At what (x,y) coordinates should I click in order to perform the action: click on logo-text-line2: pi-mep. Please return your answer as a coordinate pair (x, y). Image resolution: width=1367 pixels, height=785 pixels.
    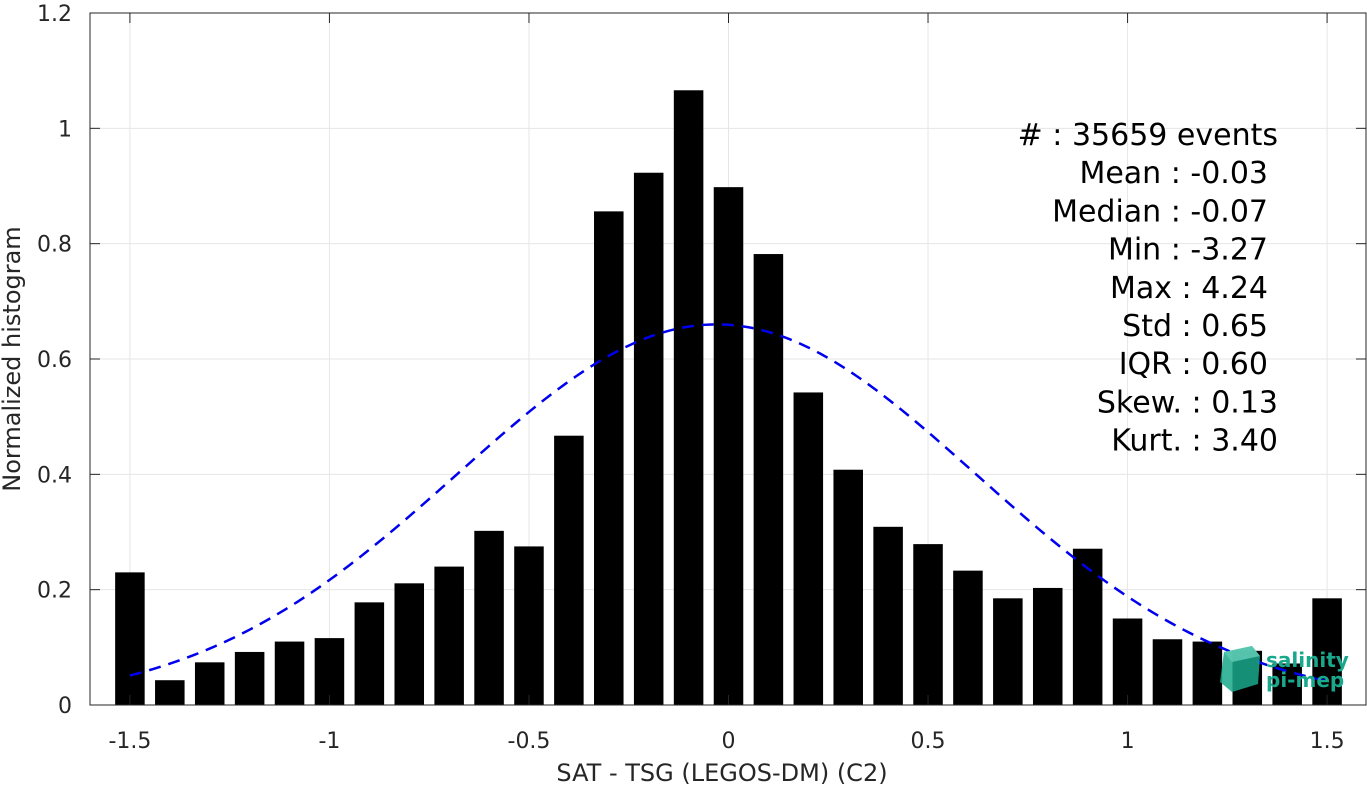
    Looking at the image, I should click on (1305, 680).